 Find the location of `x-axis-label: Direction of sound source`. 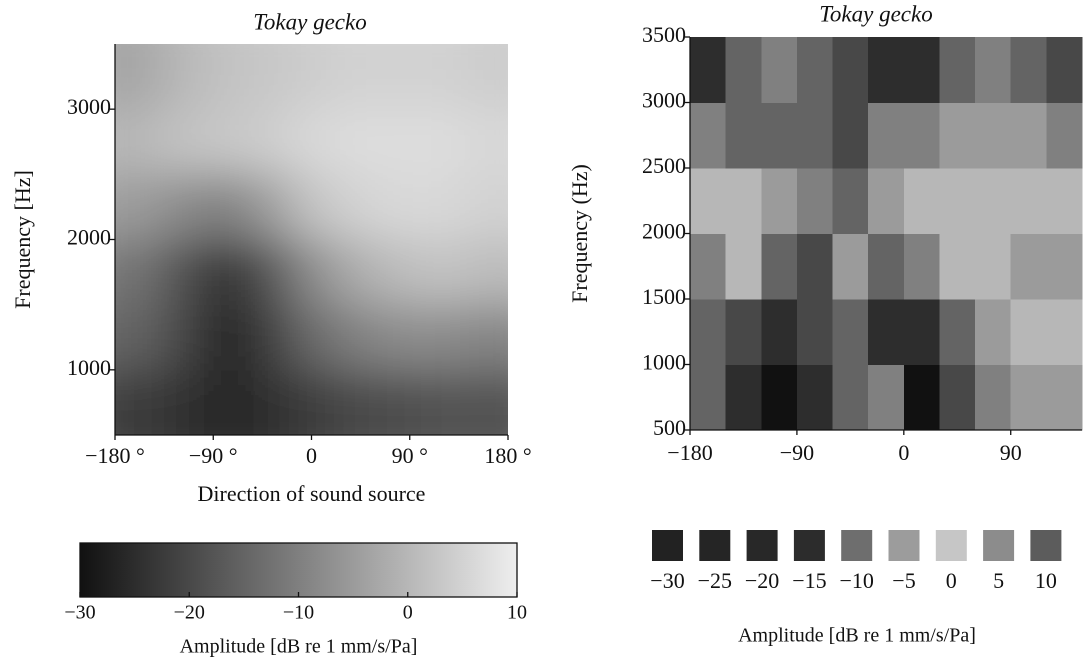

x-axis-label: Direction of sound source is located at coordinates (312, 493).